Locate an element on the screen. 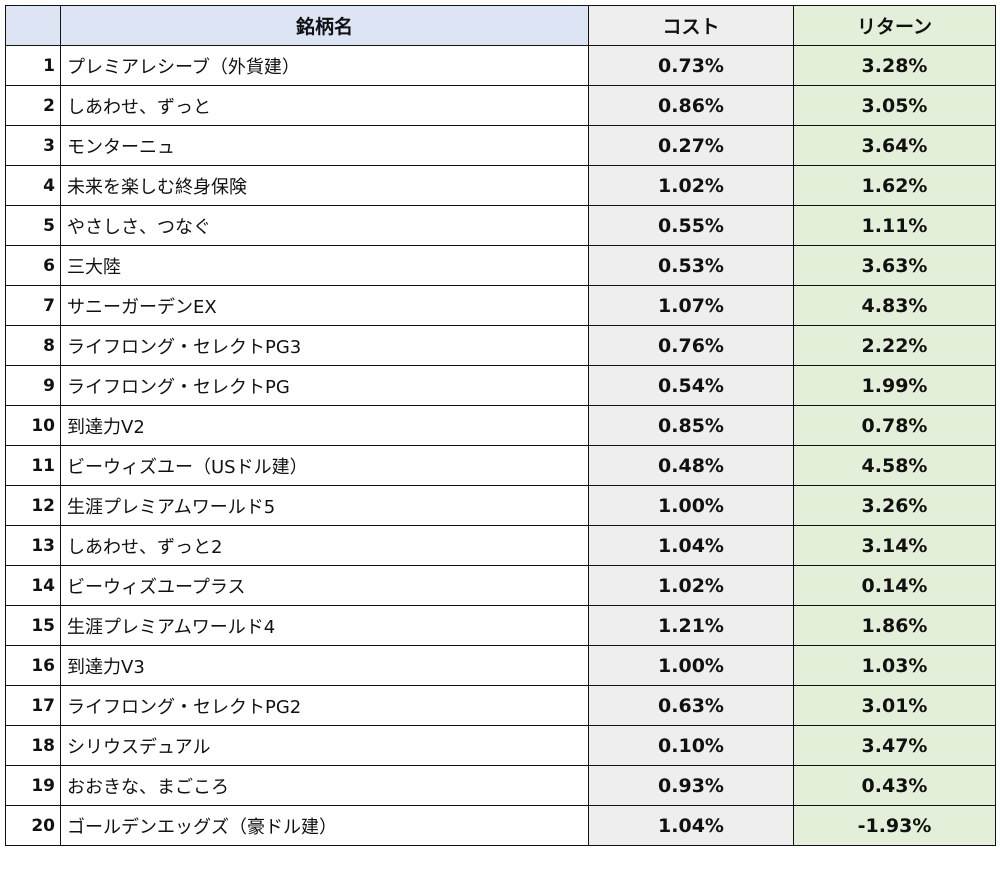  row-index: 13 is located at coordinates (33, 545).